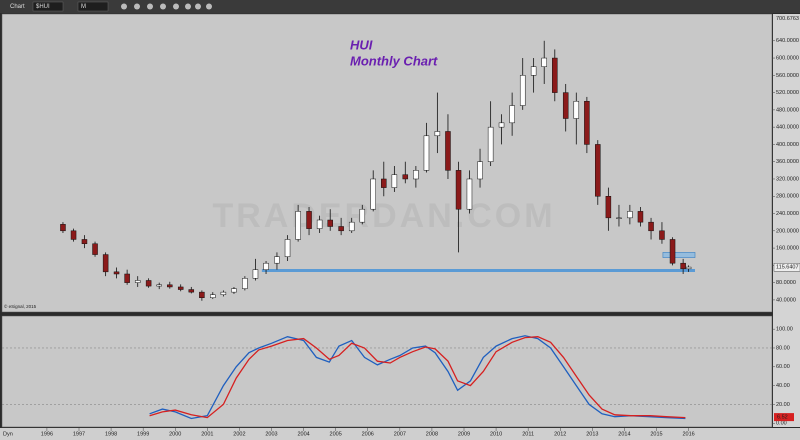 This screenshot has width=800, height=440. What do you see at coordinates (207, 434) in the screenshot?
I see `x-tick-label: 2001` at bounding box center [207, 434].